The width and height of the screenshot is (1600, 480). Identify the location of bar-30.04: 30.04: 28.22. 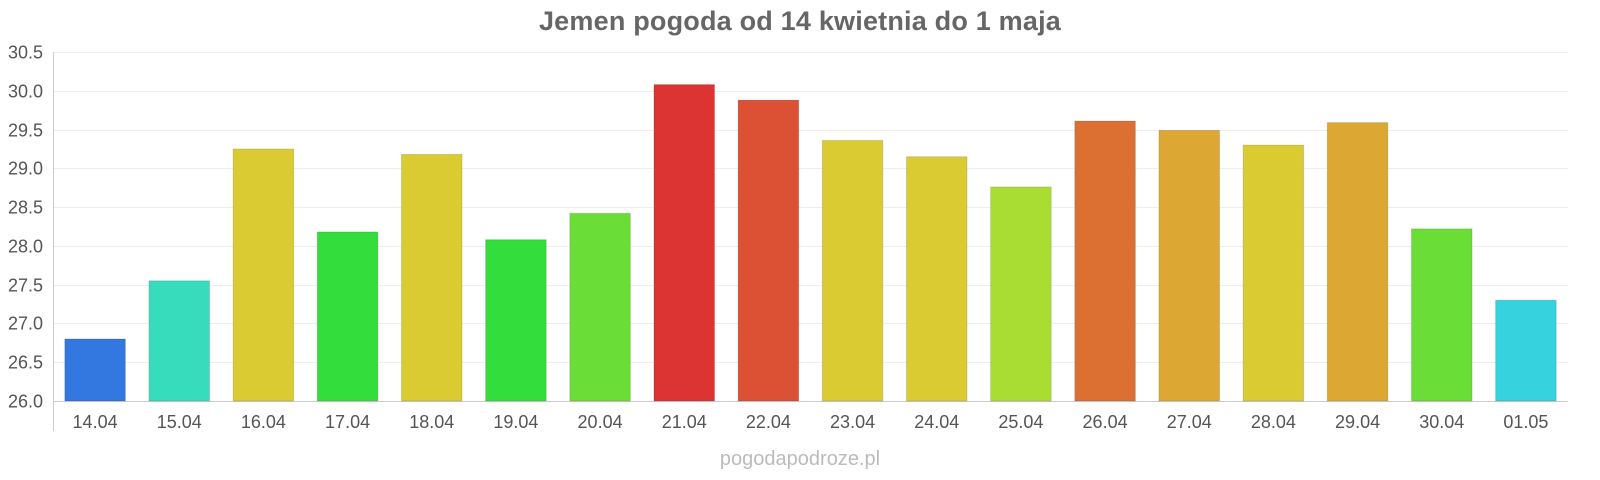
(1441, 315).